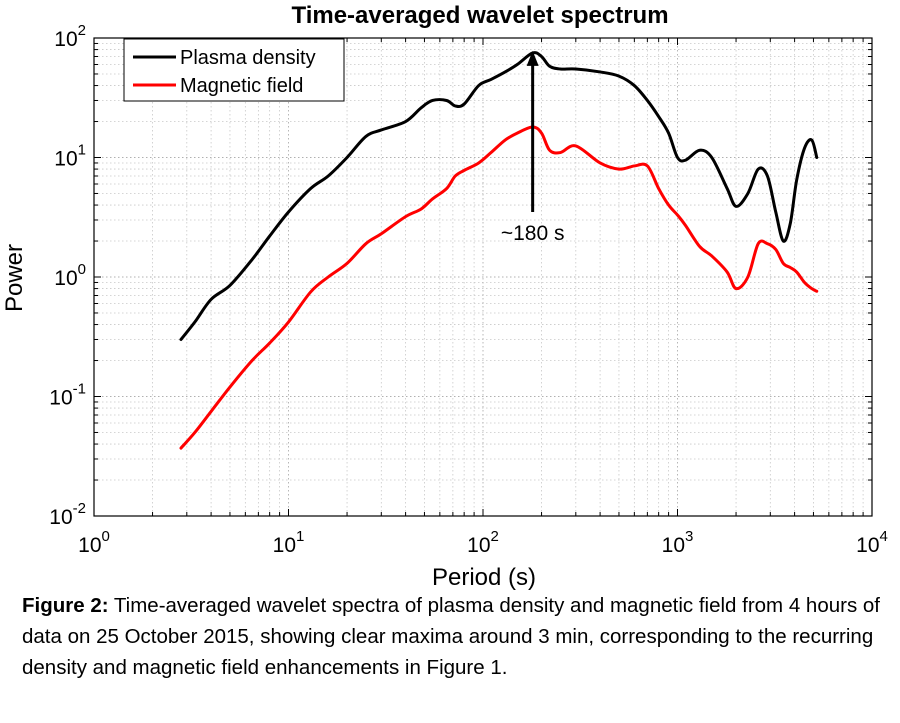 Image resolution: width=900 pixels, height=723 pixels. What do you see at coordinates (872, 542) in the screenshot?
I see `x-tick-label: 10⁴` at bounding box center [872, 542].